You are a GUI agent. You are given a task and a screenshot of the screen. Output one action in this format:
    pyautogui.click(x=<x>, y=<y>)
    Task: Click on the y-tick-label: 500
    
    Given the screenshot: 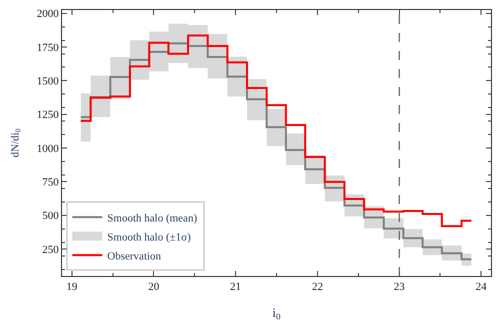 What is the action you would take?
    pyautogui.click(x=51, y=216)
    